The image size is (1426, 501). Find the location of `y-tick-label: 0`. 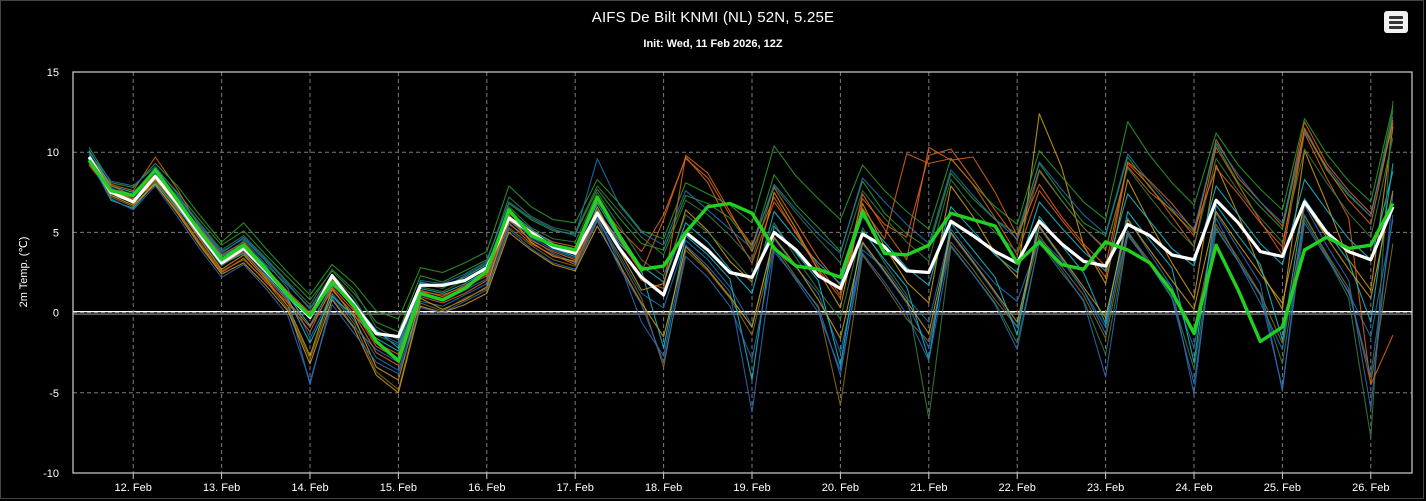

y-tick-label: 0 is located at coordinates (56, 314).